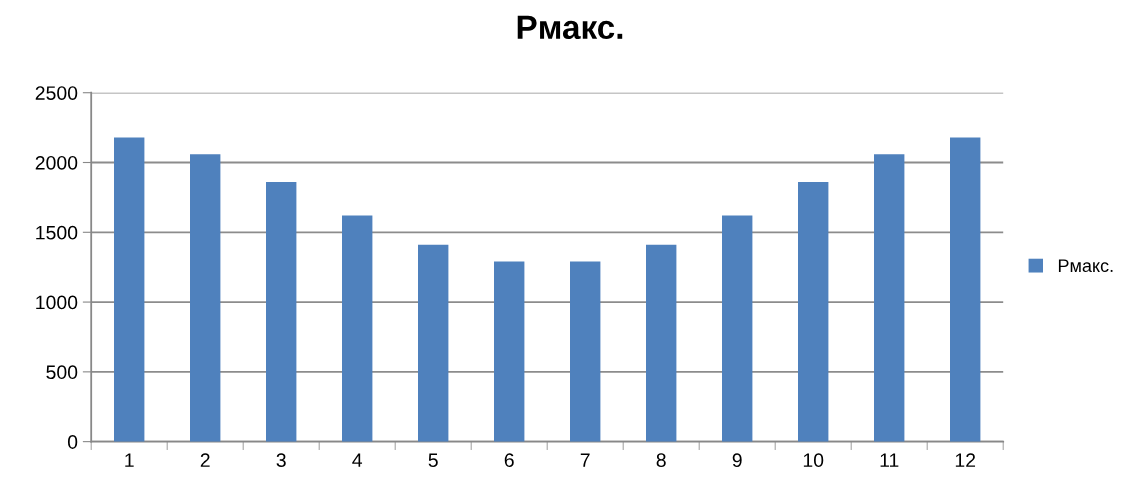  Describe the element at coordinates (661, 460) in the screenshot. I see `x-tick-label: 8` at that location.